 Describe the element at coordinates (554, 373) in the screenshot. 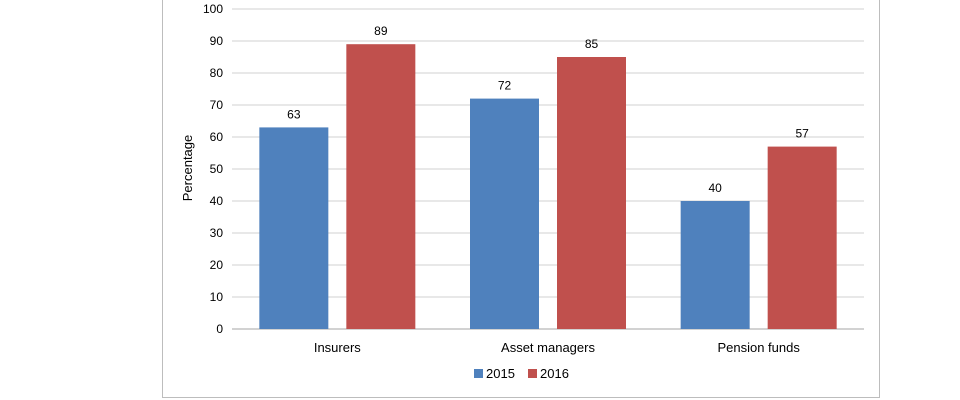

I see `legend-label: 2016` at that location.